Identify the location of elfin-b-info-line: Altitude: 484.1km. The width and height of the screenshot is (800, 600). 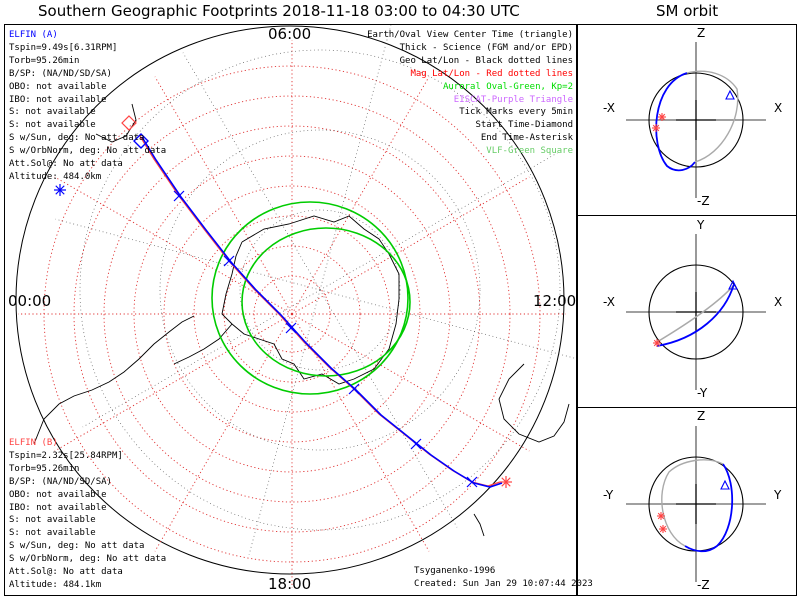
(55, 584).